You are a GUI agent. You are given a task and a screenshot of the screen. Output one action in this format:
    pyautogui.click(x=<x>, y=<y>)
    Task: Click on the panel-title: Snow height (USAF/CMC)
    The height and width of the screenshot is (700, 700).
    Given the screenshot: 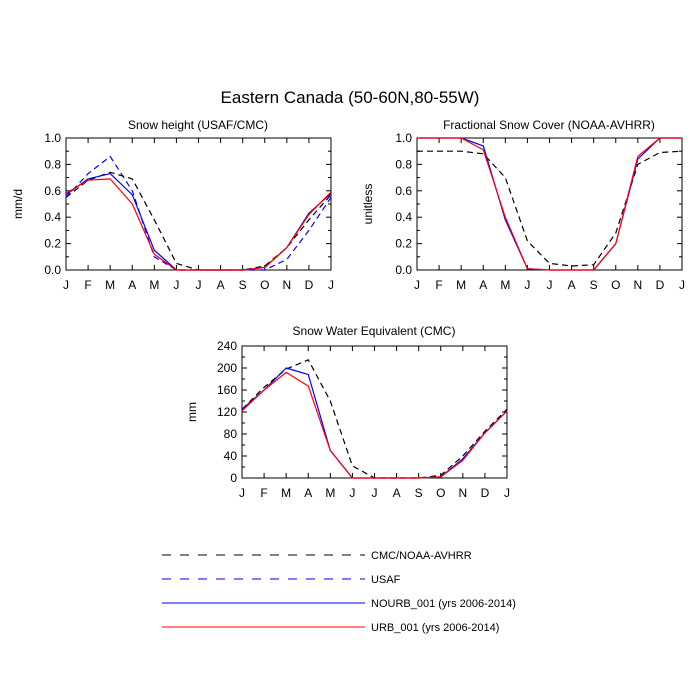 What is the action you would take?
    pyautogui.click(x=198, y=125)
    